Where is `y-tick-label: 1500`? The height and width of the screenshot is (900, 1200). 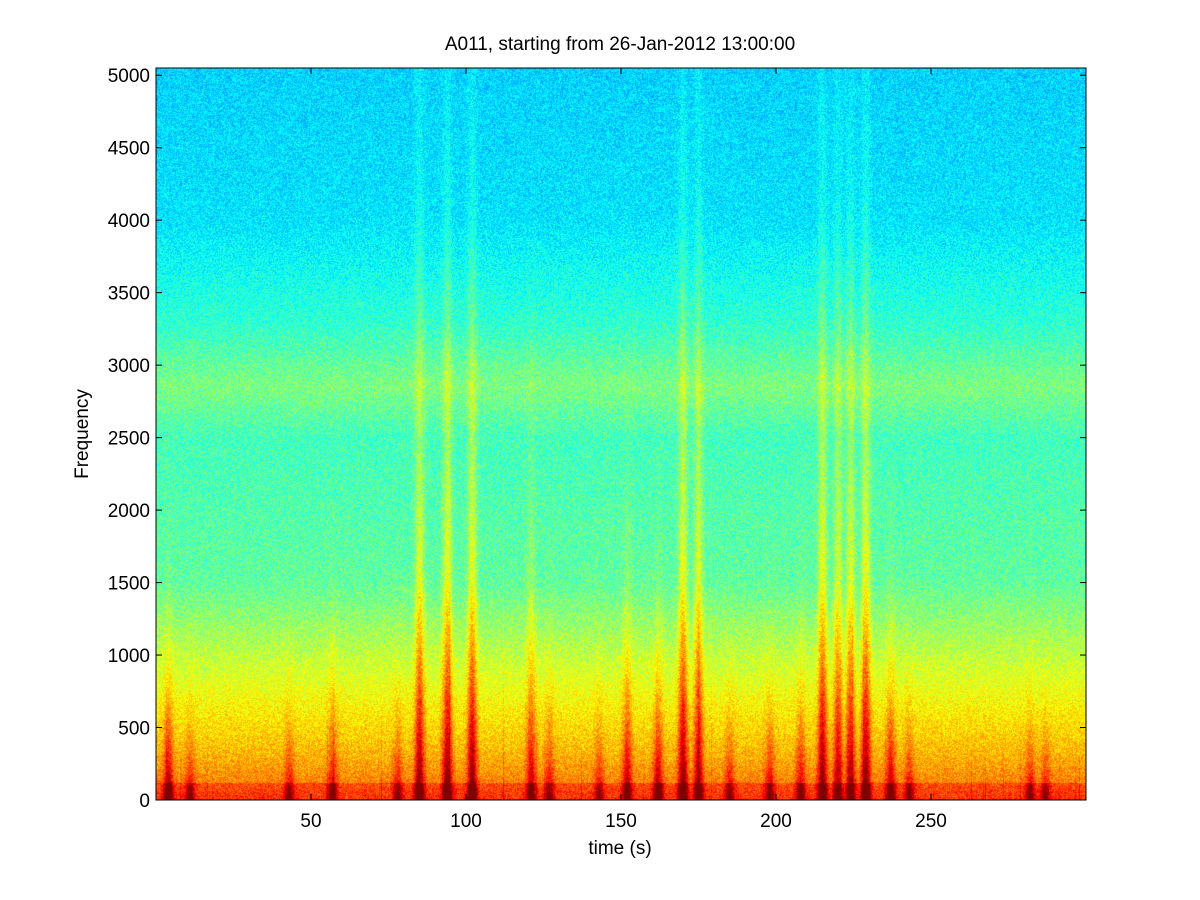
y-tick-label: 1500 is located at coordinates (129, 584).